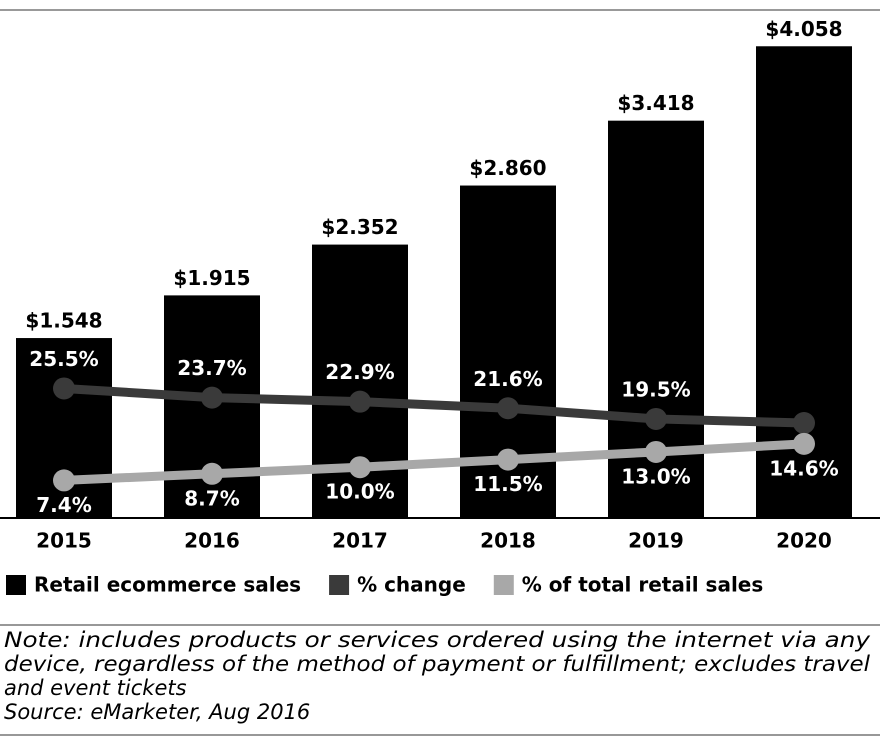  What do you see at coordinates (211, 498) in the screenshot?
I see `line-value-label: 8.7%` at bounding box center [211, 498].